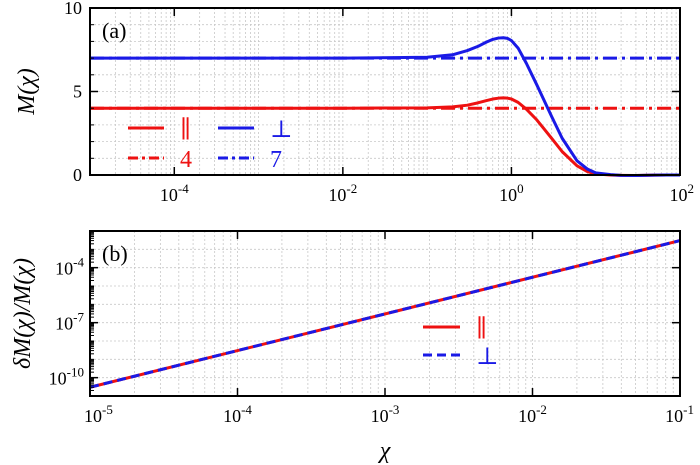  Describe the element at coordinates (682, 193) in the screenshot. I see `x-tick-label: 10²` at that location.